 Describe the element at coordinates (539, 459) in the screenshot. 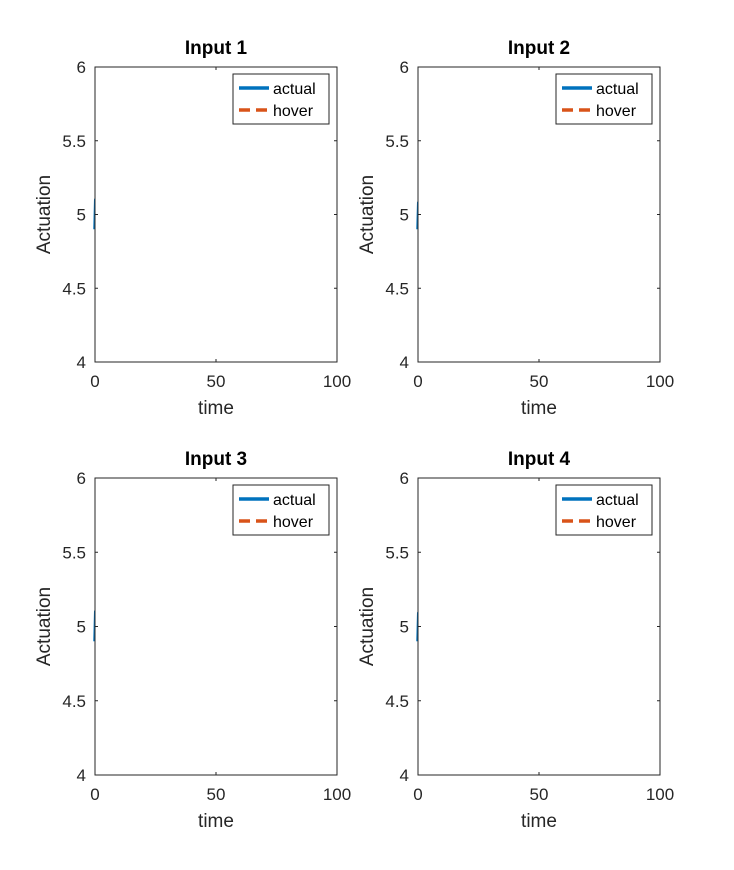

I see `plot-title: Input 4` at that location.